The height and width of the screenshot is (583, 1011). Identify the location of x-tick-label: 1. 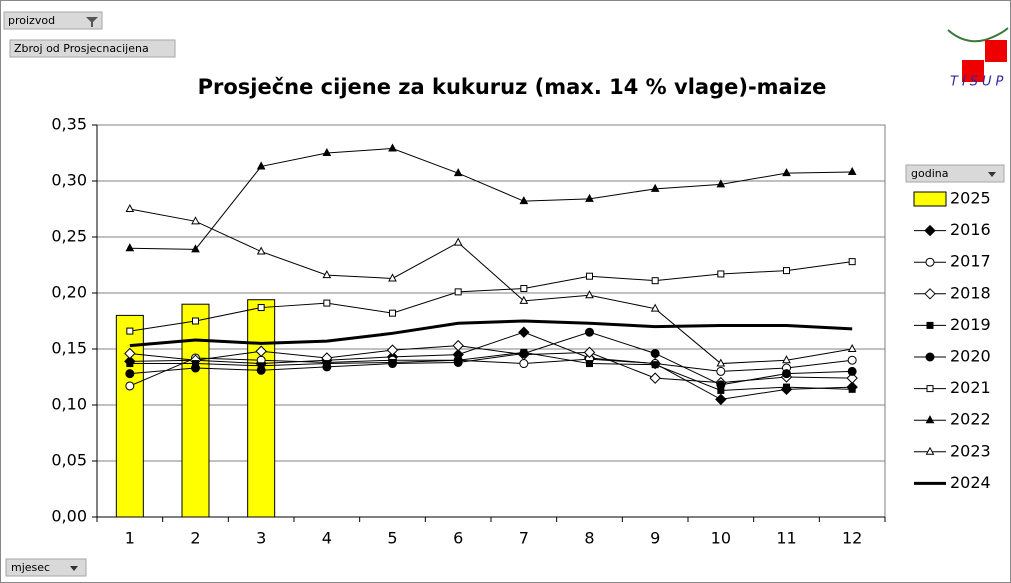
(130, 538).